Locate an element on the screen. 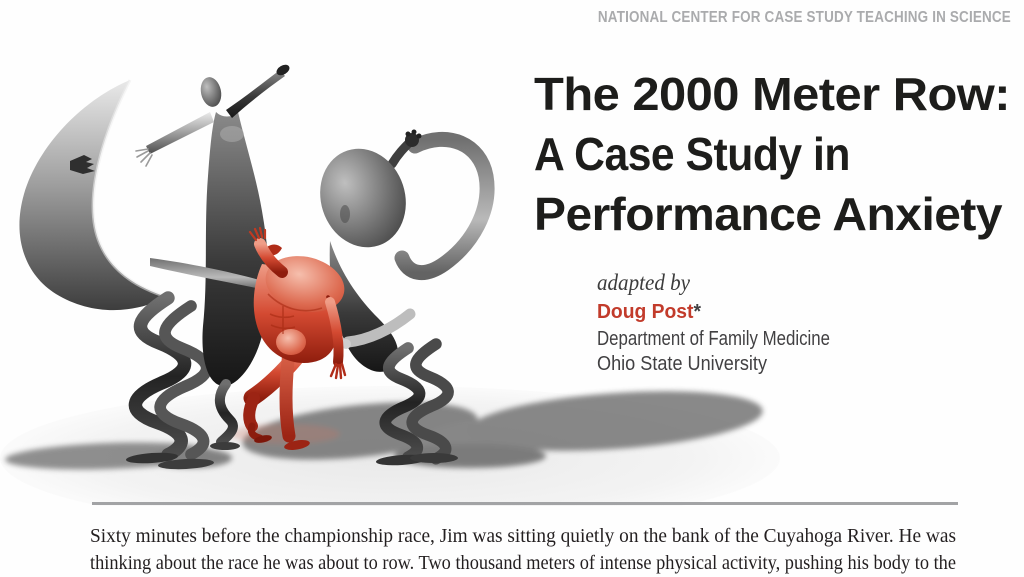 The image size is (1024, 577). red-runner-lower-hand is located at coordinates (338, 371).